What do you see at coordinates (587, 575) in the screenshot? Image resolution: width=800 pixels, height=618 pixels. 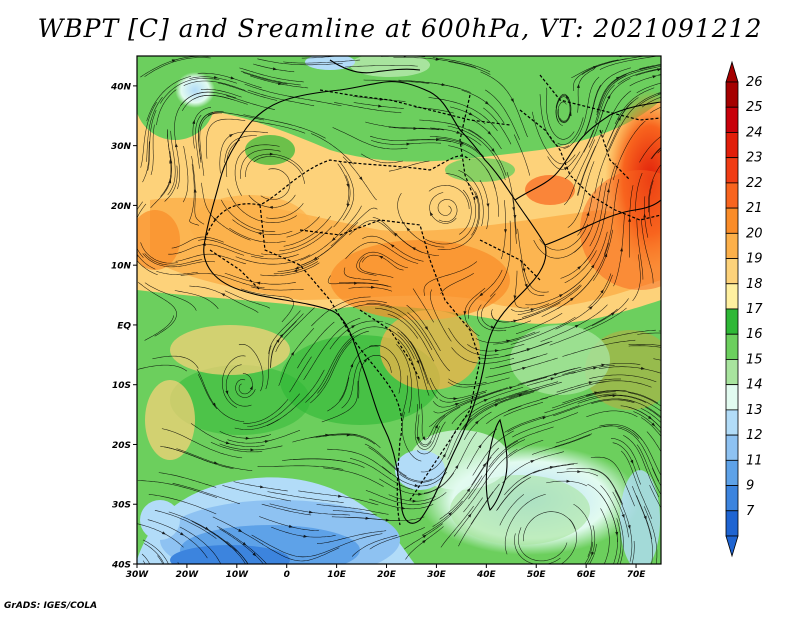 I see `lon-tick-label: 60E` at bounding box center [587, 575].